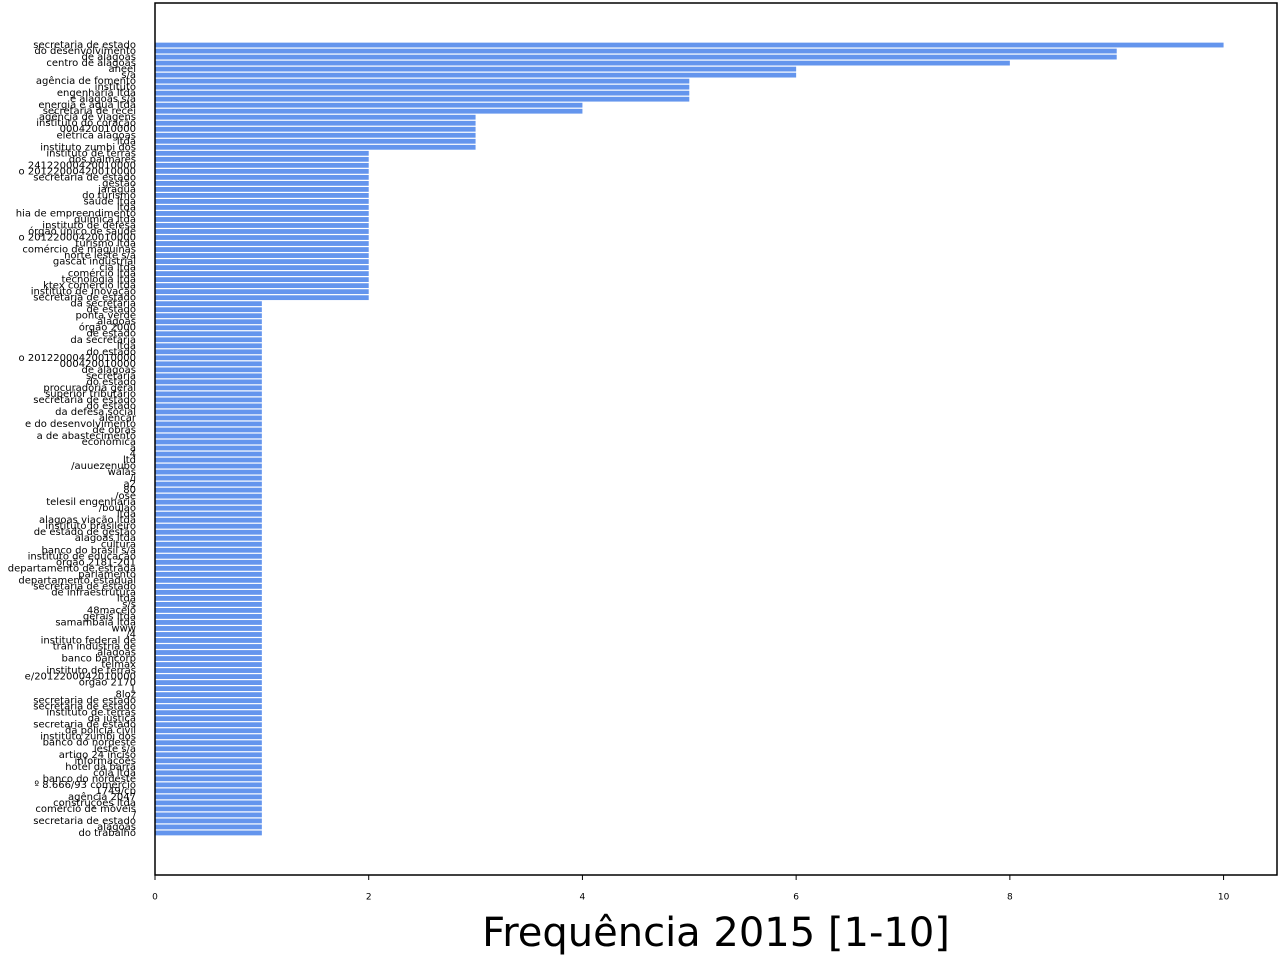 This screenshot has height=960, width=1280. Describe the element at coordinates (77, 580) in the screenshot. I see `y-tick-label: departamento estadual` at that location.